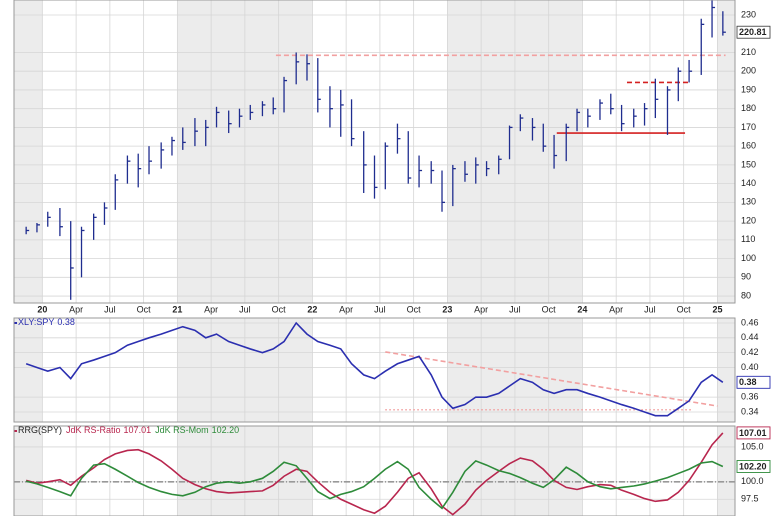  What do you see at coordinates (748, 164) in the screenshot?
I see `y-tick-label: 150` at bounding box center [748, 164].